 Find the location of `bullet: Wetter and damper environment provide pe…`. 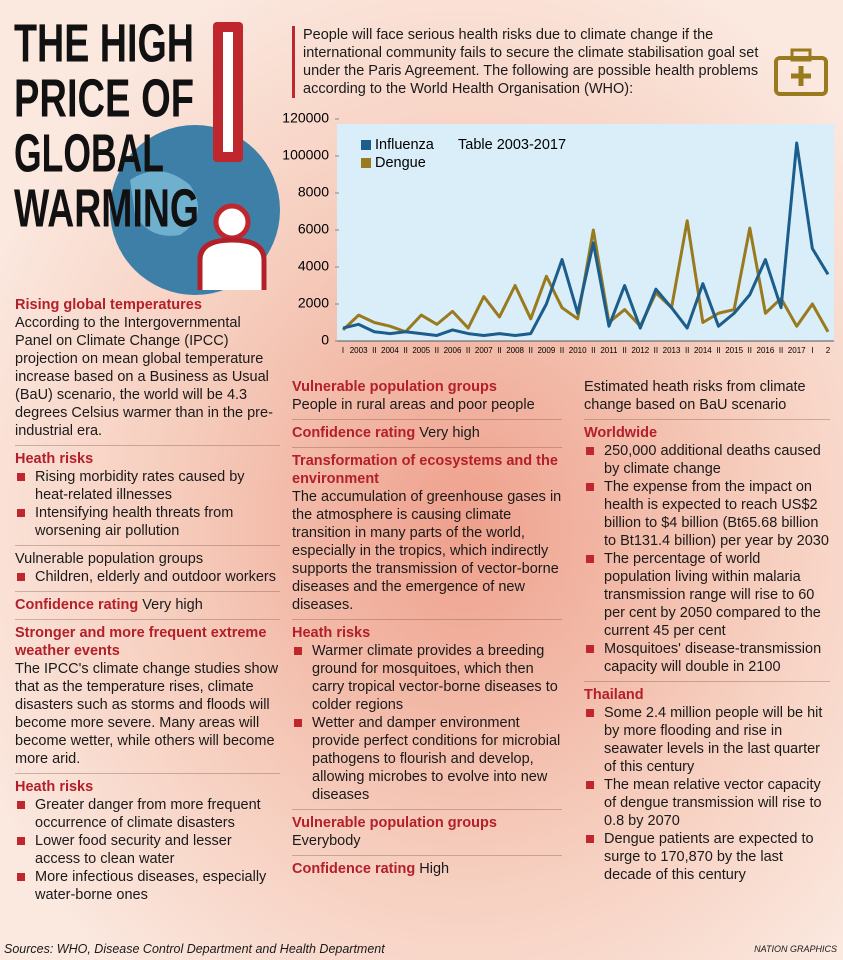

bullet: Wetter and damper environment provide pe… is located at coordinates (427, 759).